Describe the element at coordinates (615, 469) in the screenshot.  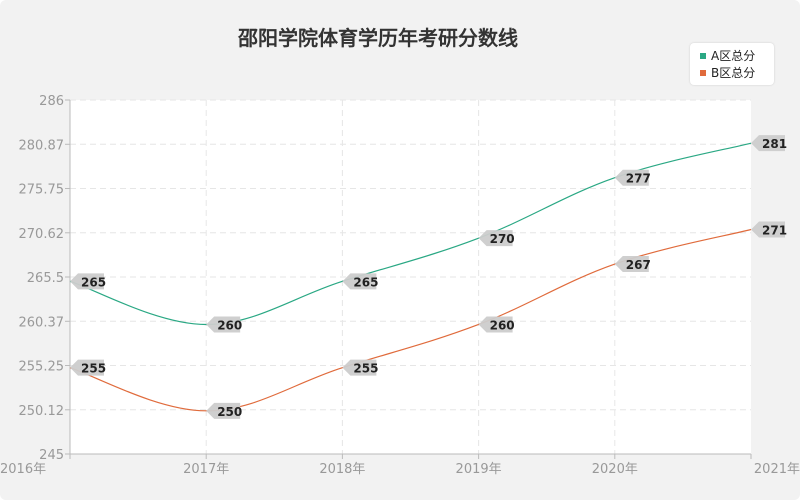
I see `x-tick-label: 2020年` at that location.